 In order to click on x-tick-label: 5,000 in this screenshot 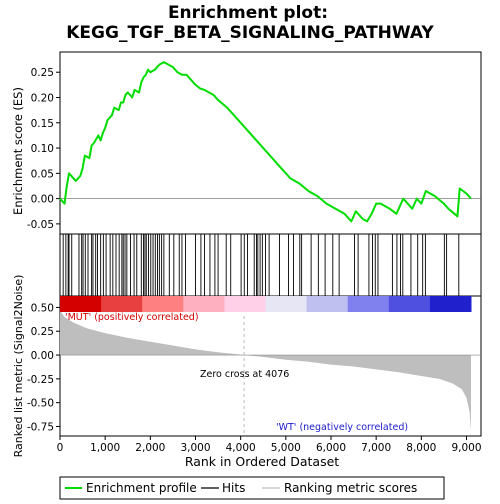, I will do `click(286, 448)`.